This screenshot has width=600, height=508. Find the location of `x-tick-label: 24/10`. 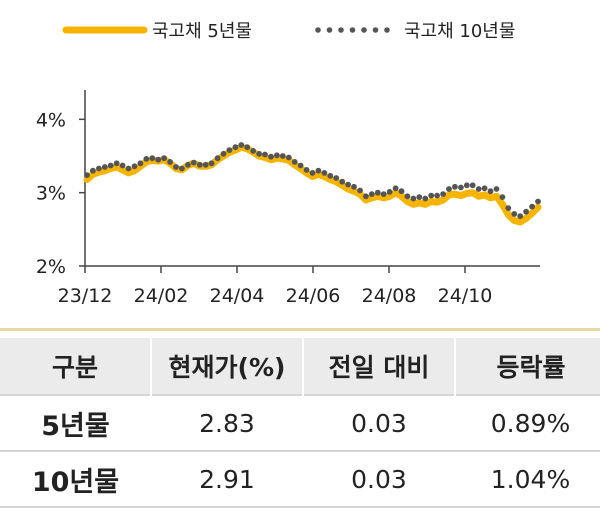

x-tick-label: 24/10 is located at coordinates (465, 296).